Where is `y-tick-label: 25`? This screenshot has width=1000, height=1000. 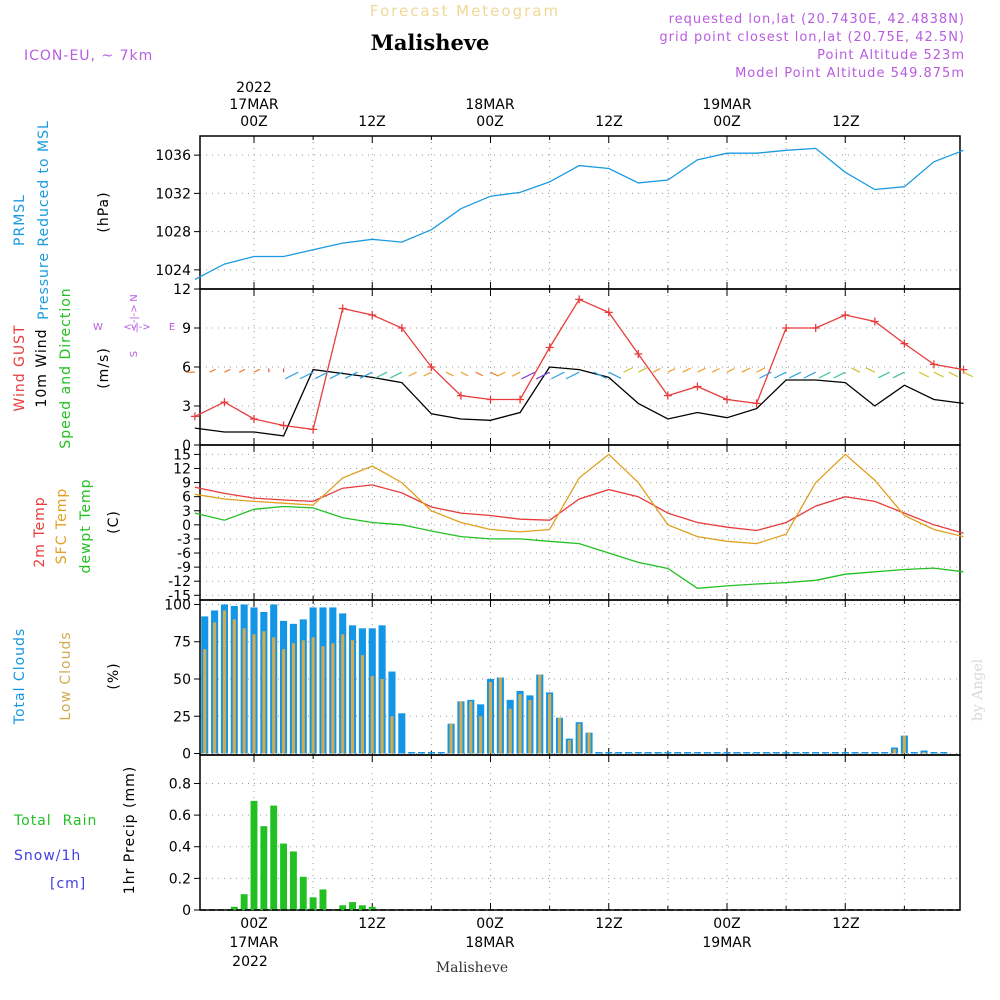 y-tick-label: 25 is located at coordinates (182, 717).